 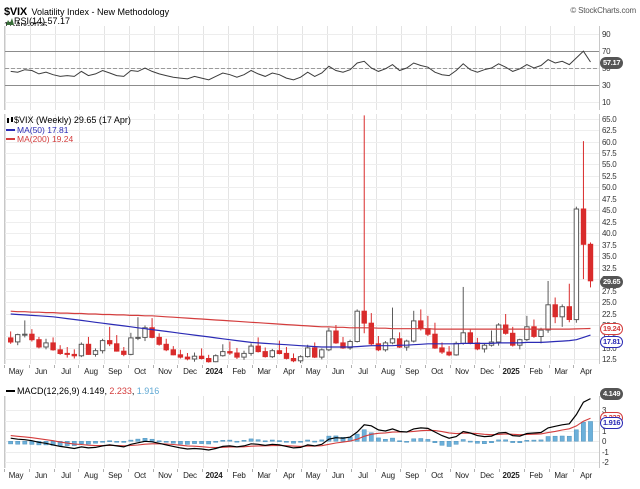 I want to click on rsi-legend-label: RSI(14) 57.17, so click(x=42, y=21).